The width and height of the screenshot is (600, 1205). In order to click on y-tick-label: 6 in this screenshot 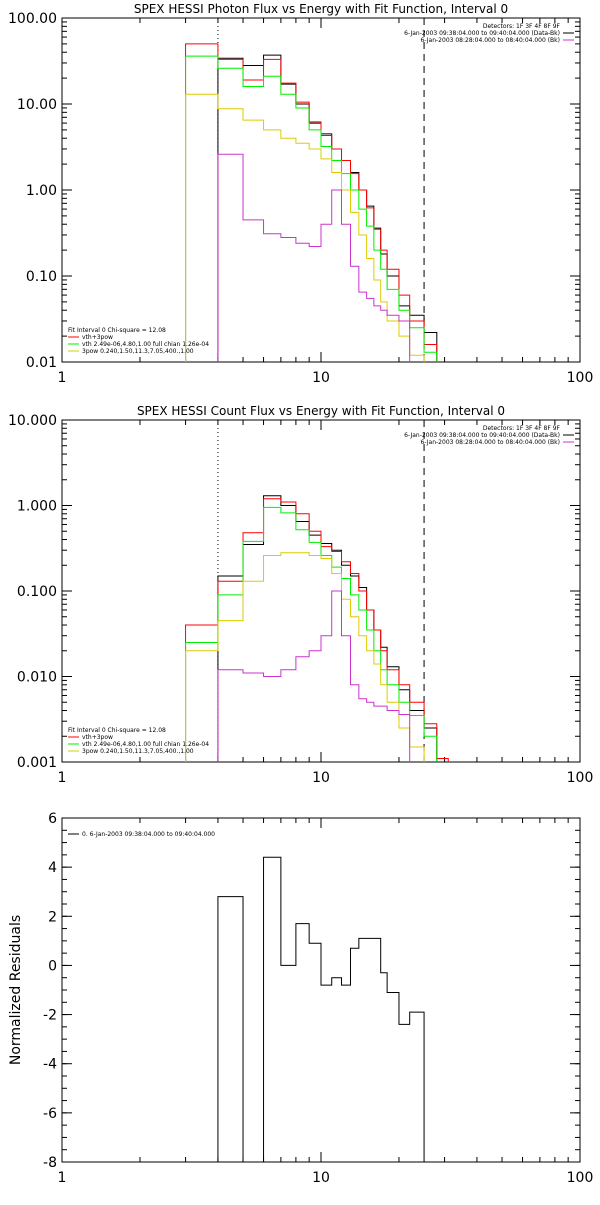, I will do `click(52, 819)`.